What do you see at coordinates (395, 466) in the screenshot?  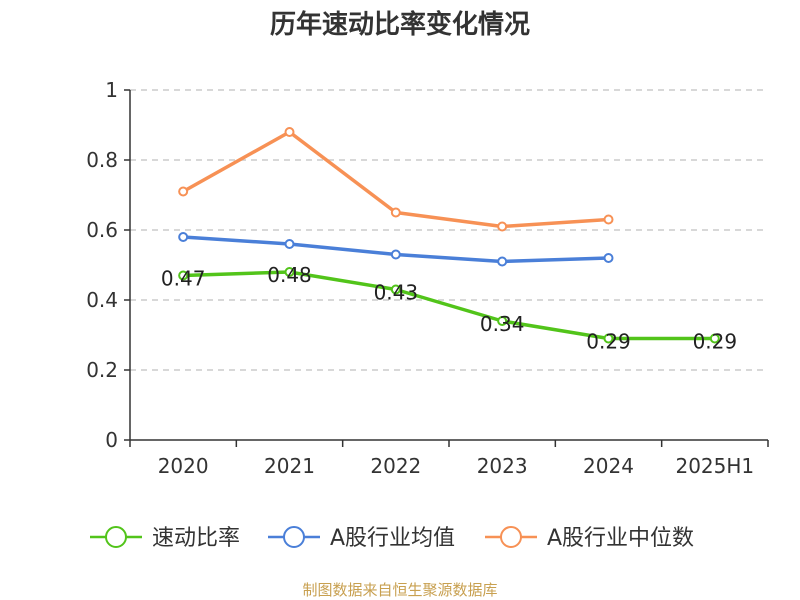 I see `x-tick-label: 2022` at bounding box center [395, 466].